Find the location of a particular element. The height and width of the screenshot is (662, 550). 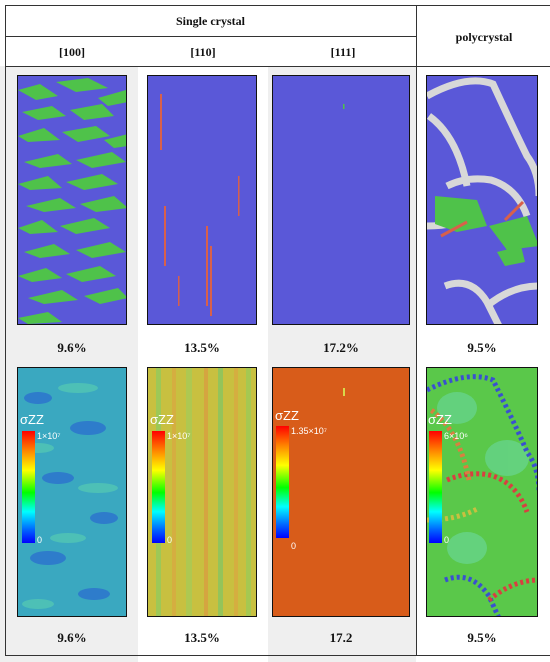

stress-image-100: σZZ 1×10⁷ 0 is located at coordinates (72, 492).